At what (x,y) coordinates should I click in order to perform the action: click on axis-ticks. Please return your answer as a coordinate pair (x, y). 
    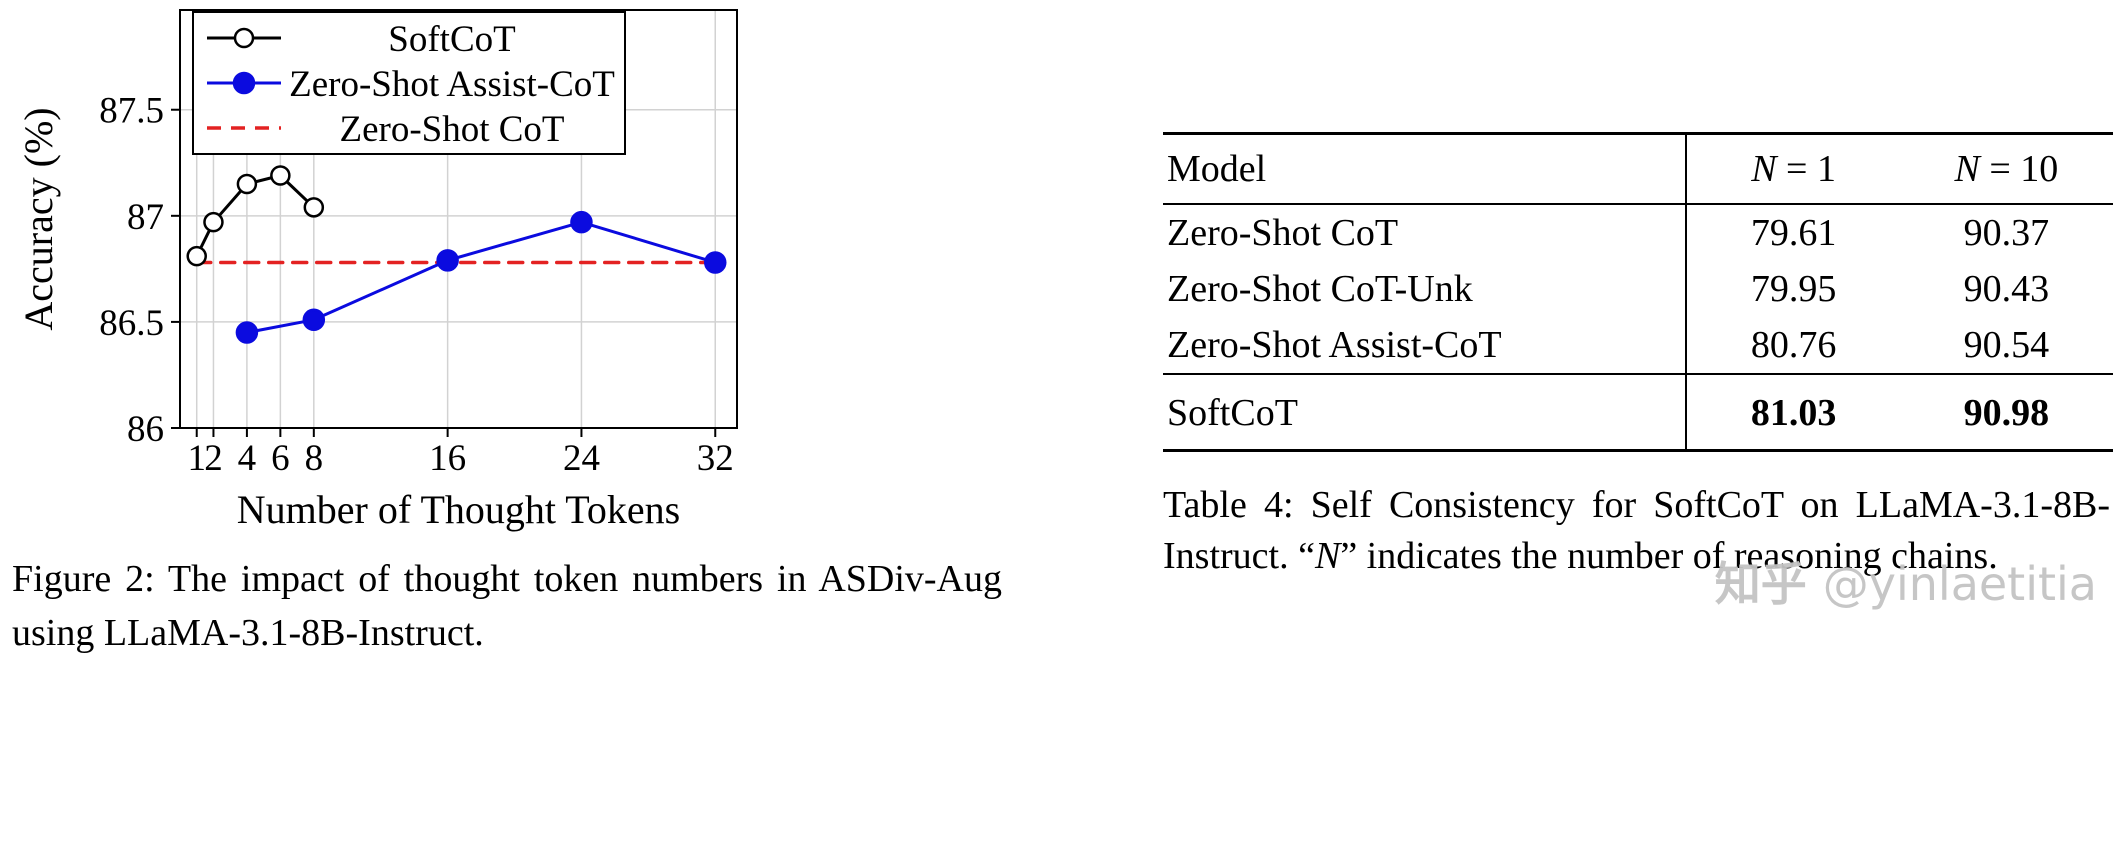
    Looking at the image, I should click on (444, 272).